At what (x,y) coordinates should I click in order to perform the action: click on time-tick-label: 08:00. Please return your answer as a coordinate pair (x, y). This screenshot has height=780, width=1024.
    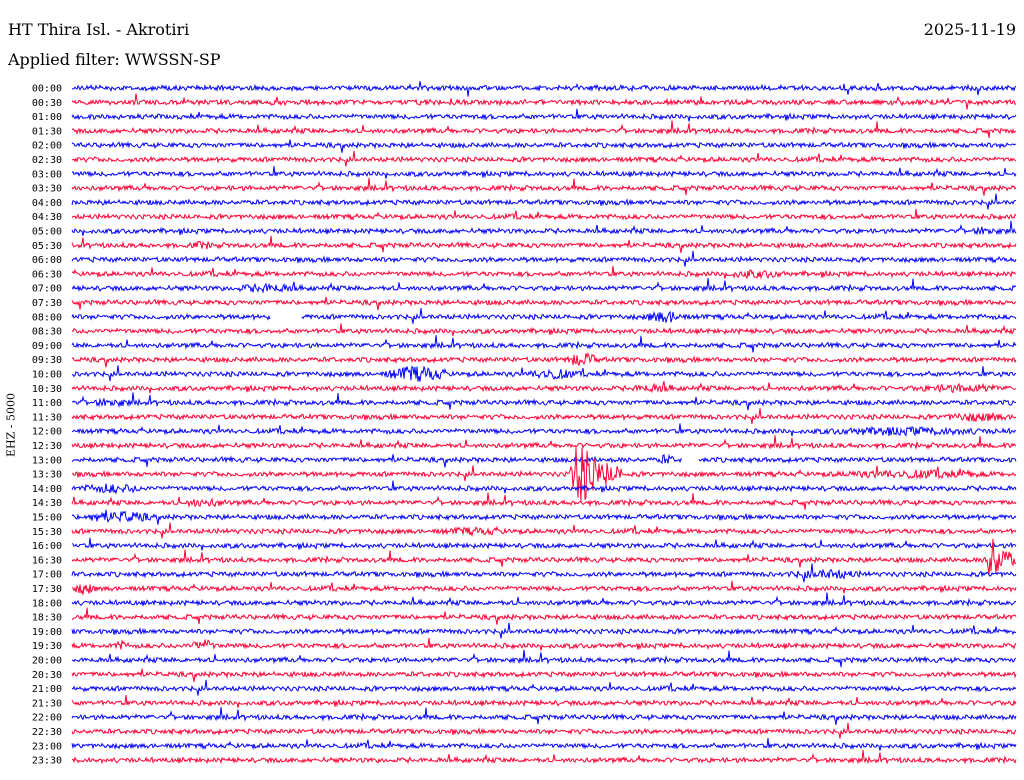
    Looking at the image, I should click on (47, 317).